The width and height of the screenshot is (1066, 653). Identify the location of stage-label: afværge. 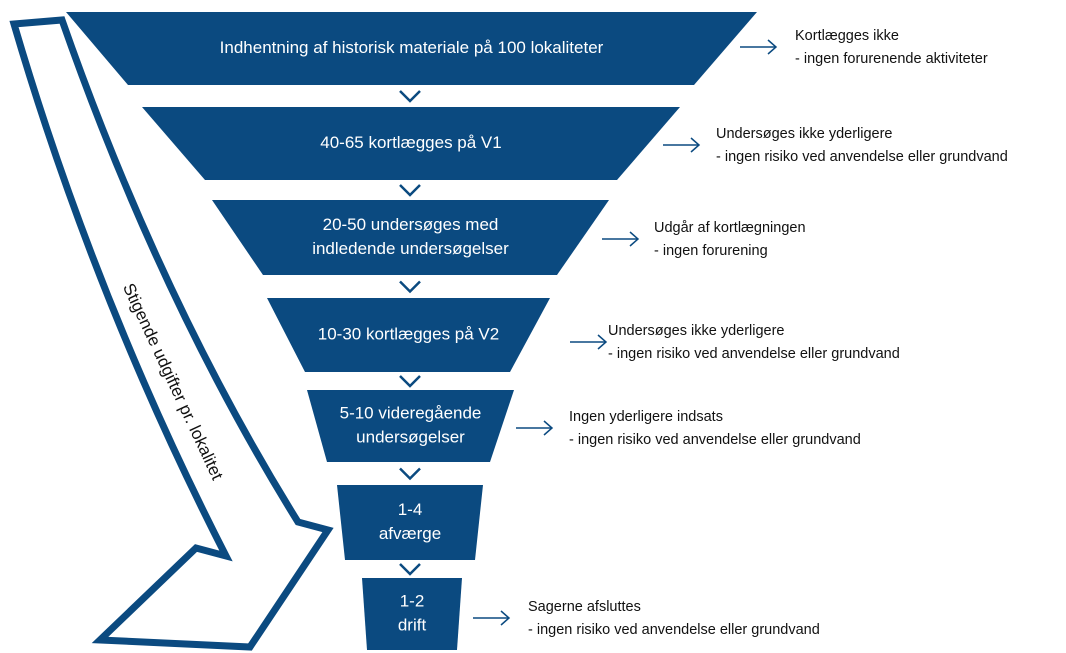
(410, 533).